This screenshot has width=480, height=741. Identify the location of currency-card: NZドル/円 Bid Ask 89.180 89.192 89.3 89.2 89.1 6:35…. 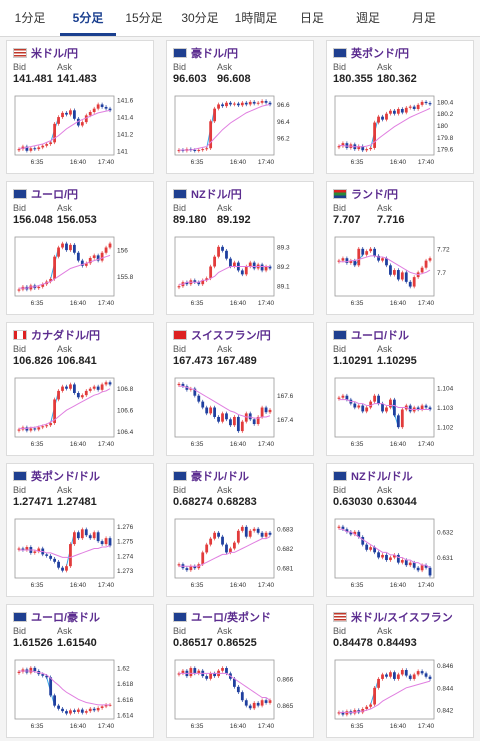
(240, 248).